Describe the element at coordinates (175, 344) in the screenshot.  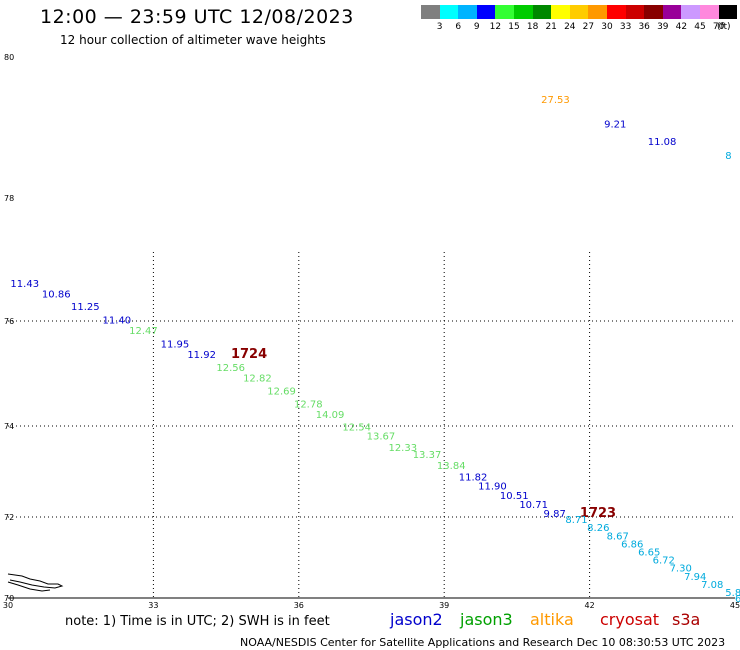
I see `wave-height-value: 11.95` at that location.